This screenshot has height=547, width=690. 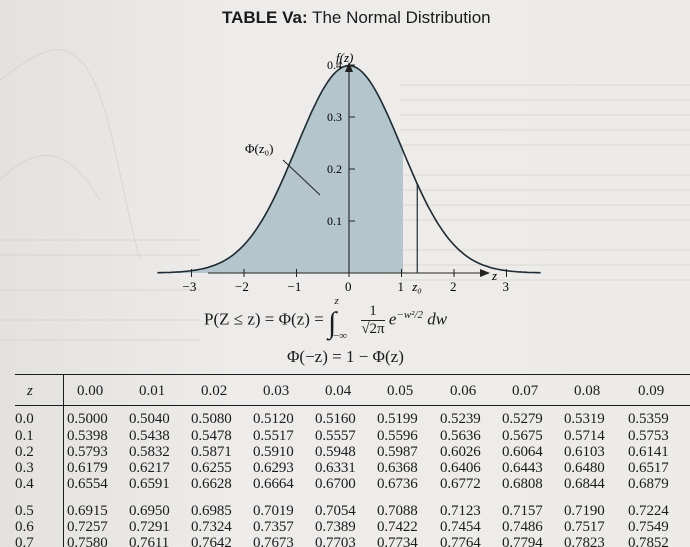 What do you see at coordinates (460, 419) in the screenshot?
I see `table-cell: 0.5239` at bounding box center [460, 419].